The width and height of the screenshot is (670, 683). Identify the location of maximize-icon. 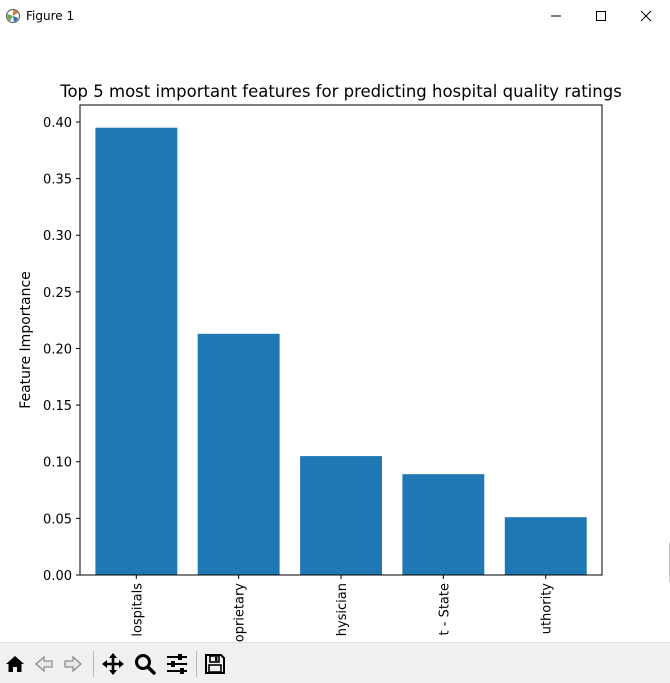
(600, 16).